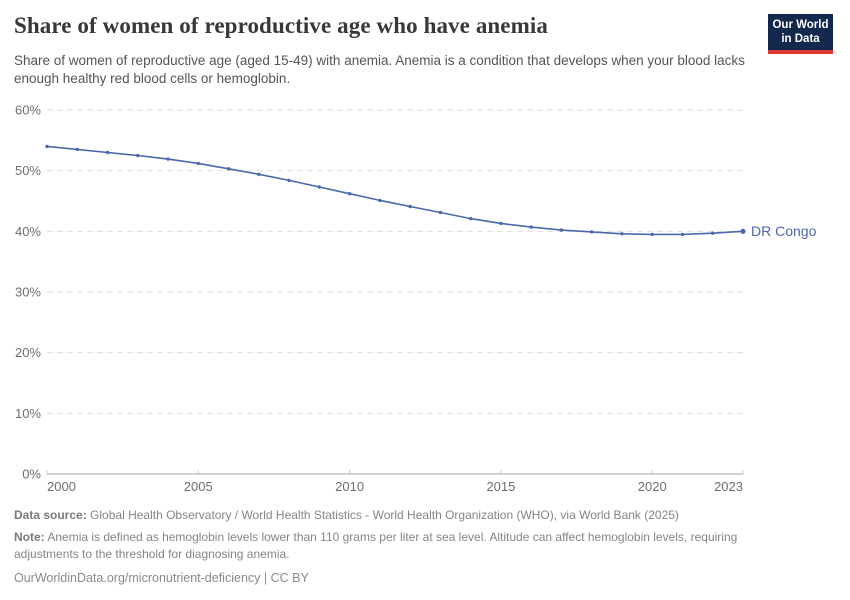 Image resolution: width=850 pixels, height=600 pixels. What do you see at coordinates (784, 231) in the screenshot?
I see `series-entity-label: DR Congo` at bounding box center [784, 231].